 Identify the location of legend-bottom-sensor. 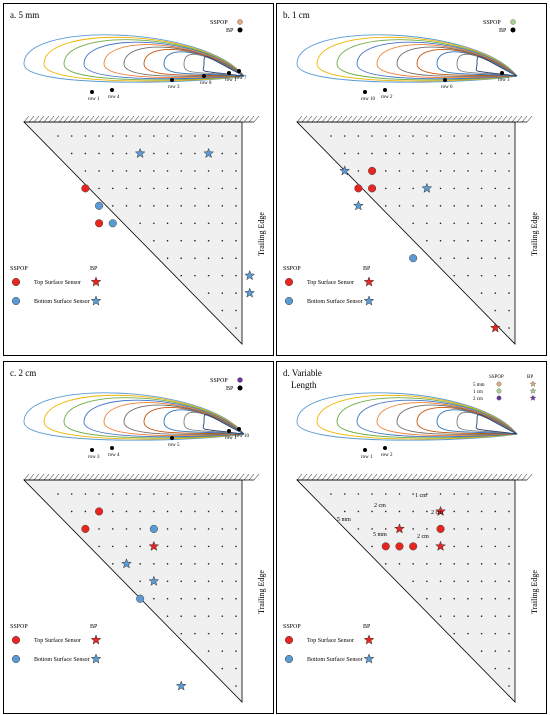
(289, 659).